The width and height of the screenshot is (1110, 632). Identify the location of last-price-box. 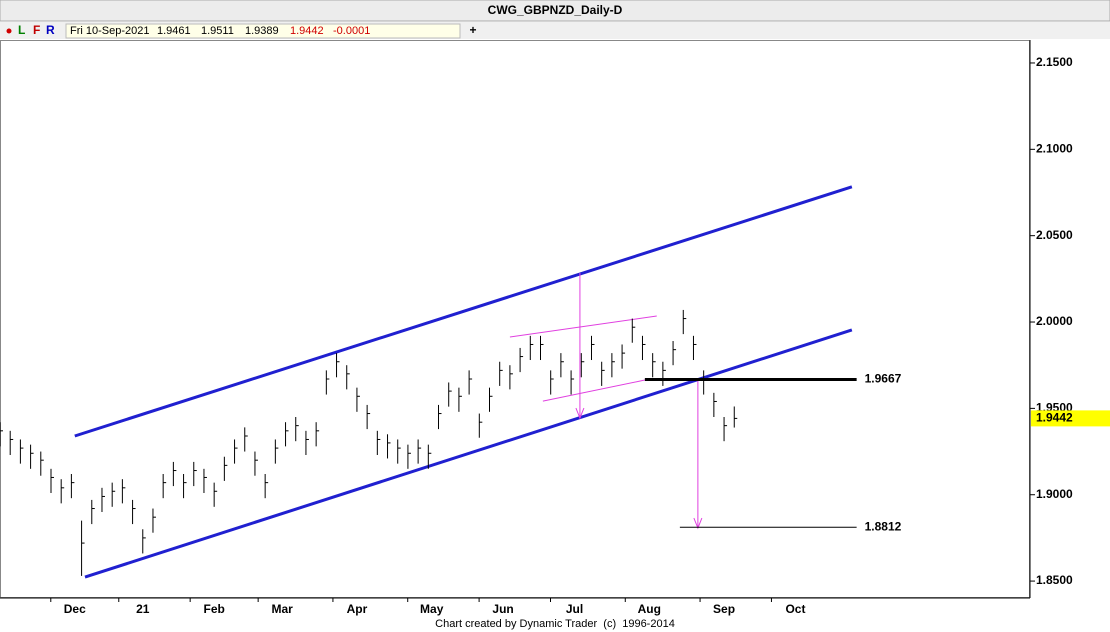
(1070, 418).